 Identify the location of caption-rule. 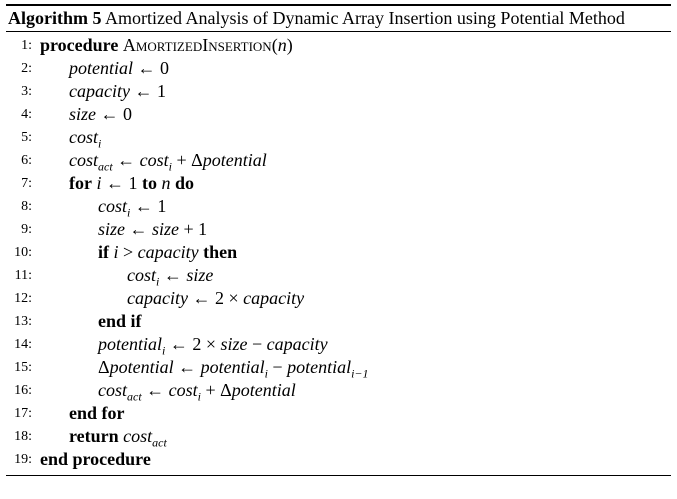
(338, 31).